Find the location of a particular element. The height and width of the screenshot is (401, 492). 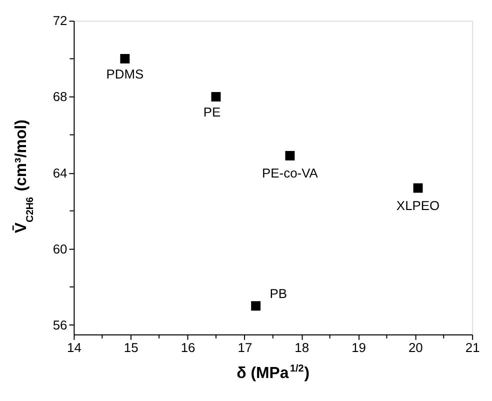

y-axis-title: V̄C2H6 (cm³/mol) is located at coordinates (24, 177).